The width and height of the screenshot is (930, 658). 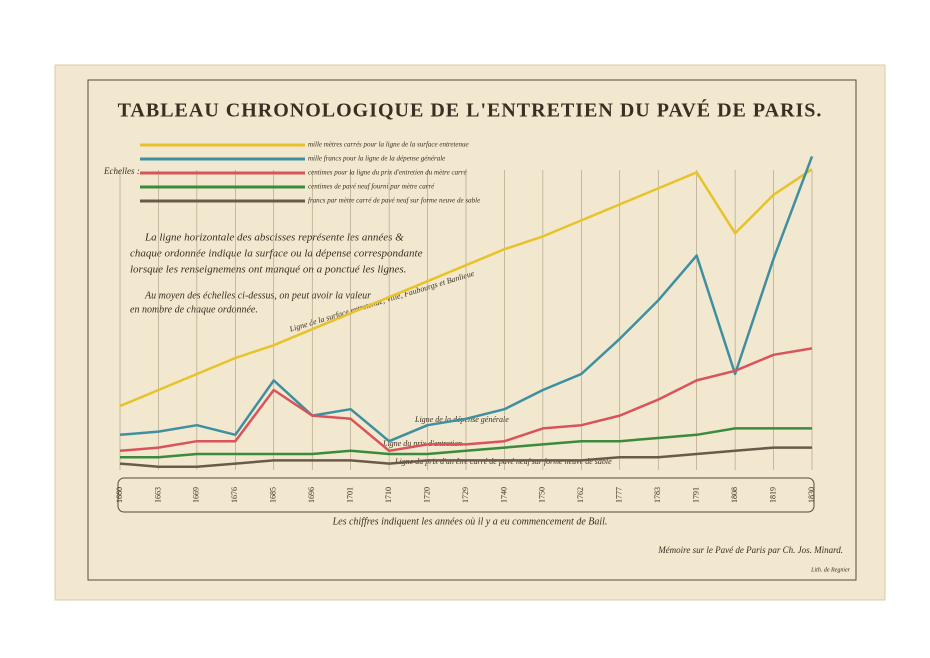 What do you see at coordinates (349, 495) in the screenshot?
I see `x-tick-label: 1701` at bounding box center [349, 495].